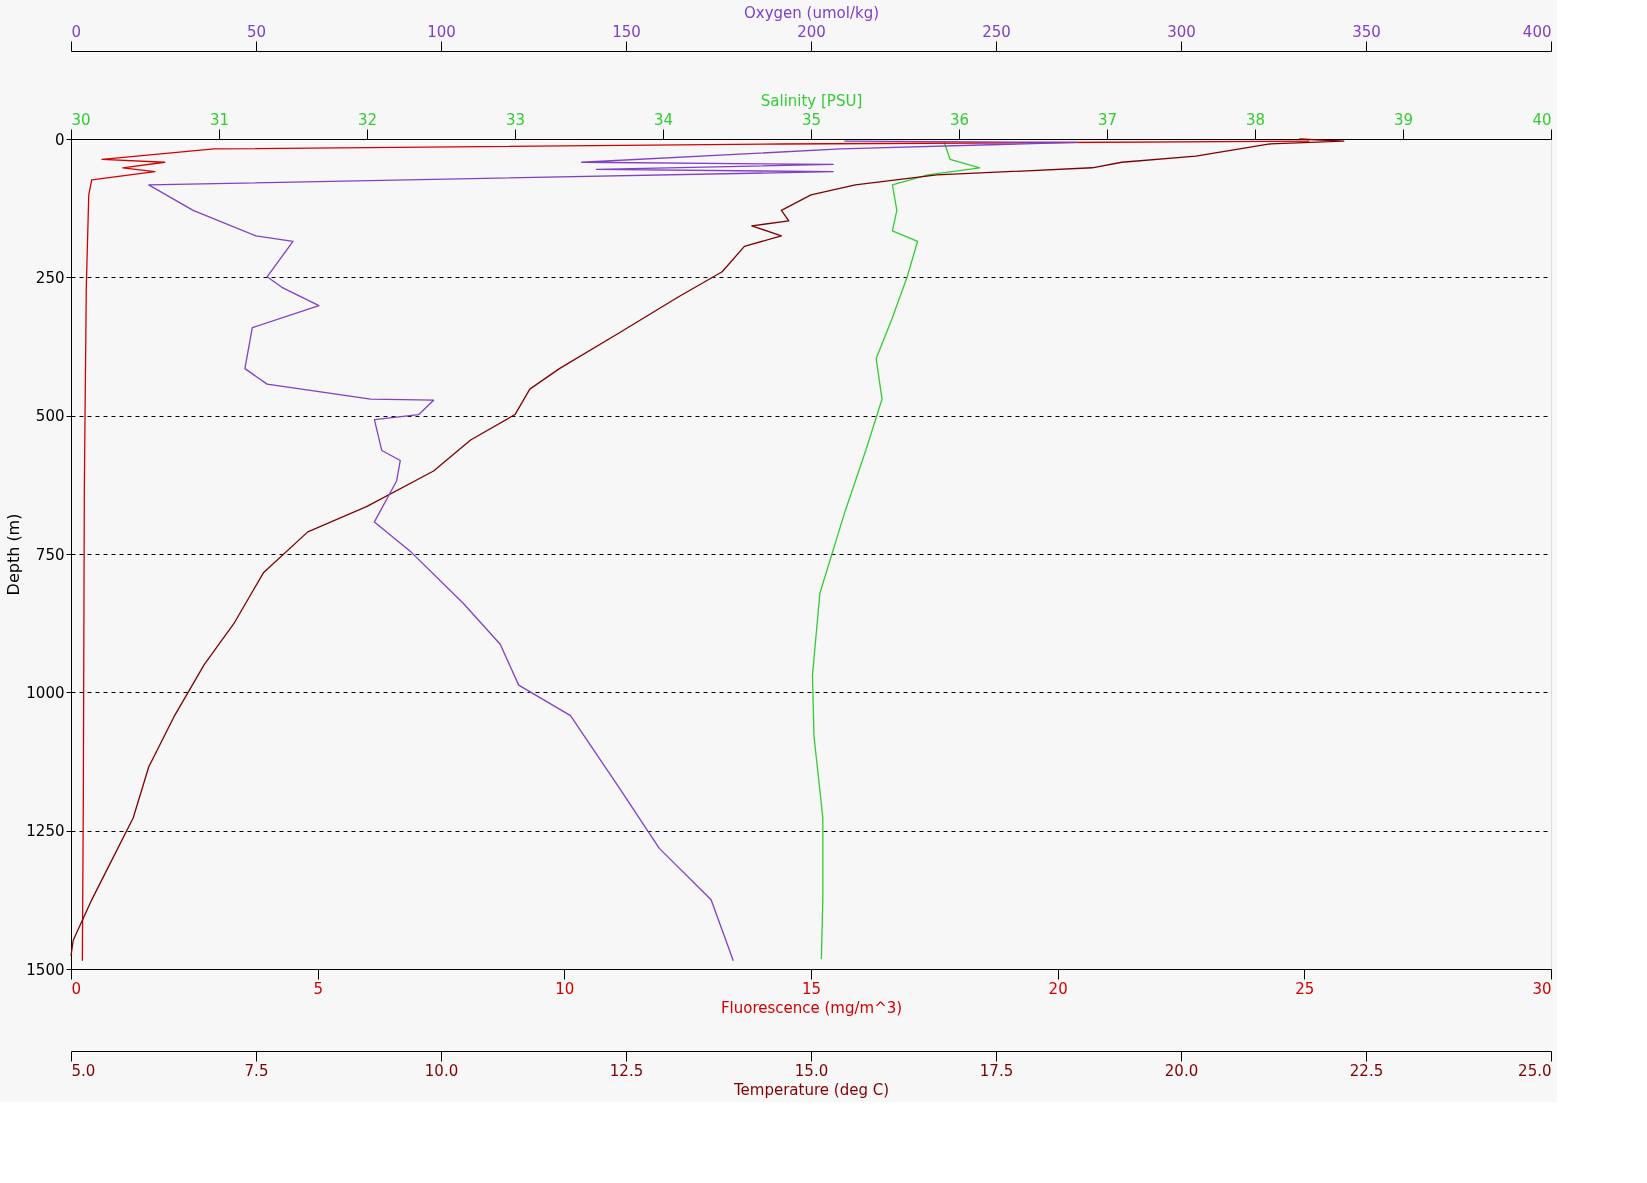 This screenshot has width=1647, height=1183. Describe the element at coordinates (663, 119) in the screenshot. I see `x2-tick-label: 34` at that location.